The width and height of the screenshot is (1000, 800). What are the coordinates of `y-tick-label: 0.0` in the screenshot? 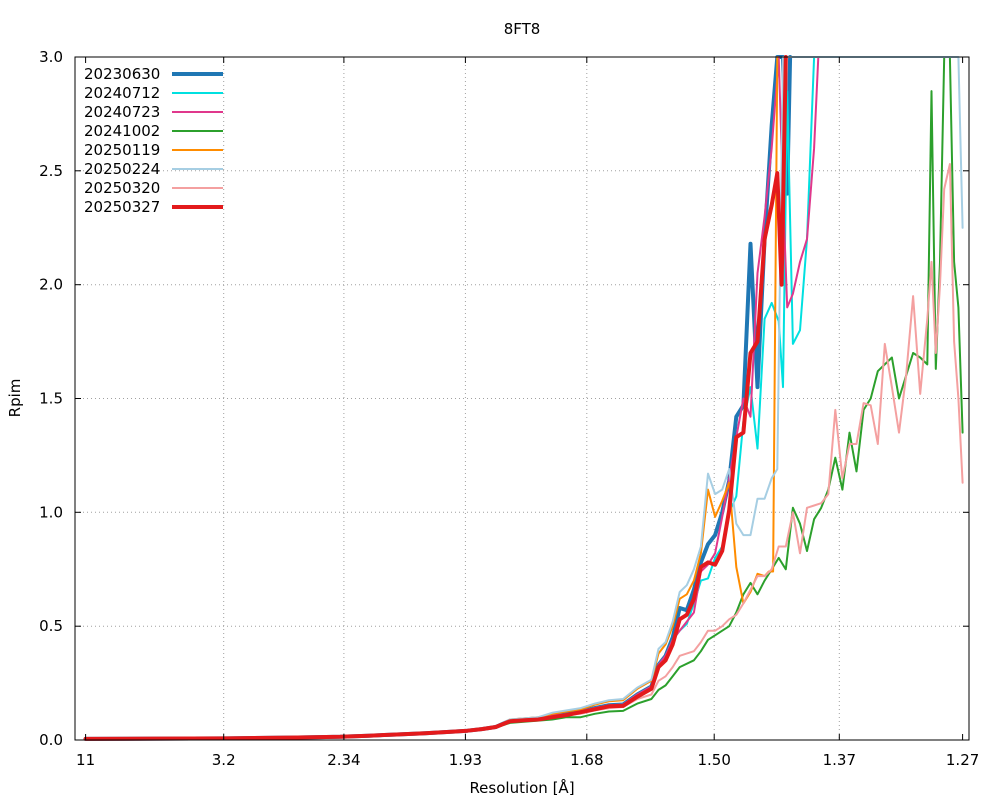 It's located at (51, 740).